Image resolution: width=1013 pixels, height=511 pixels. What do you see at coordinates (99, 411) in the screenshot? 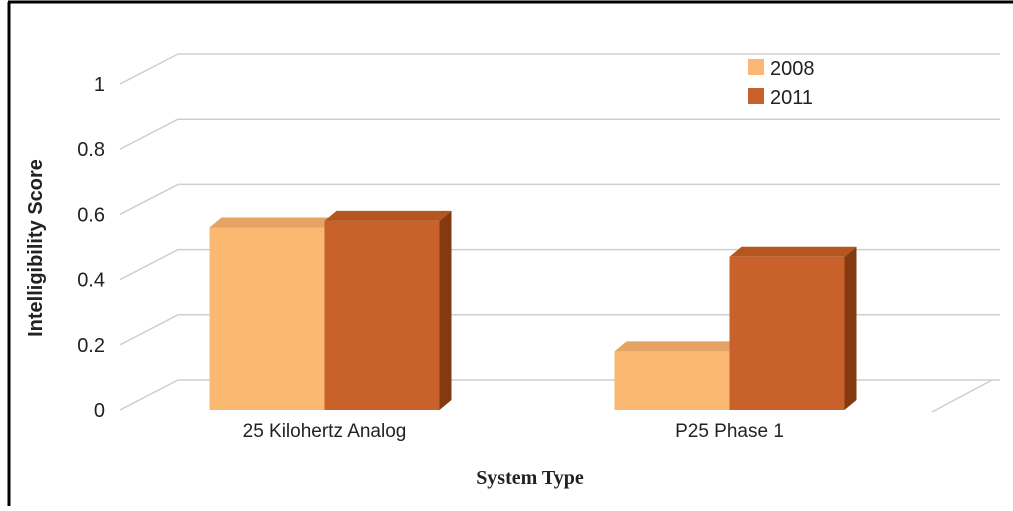
I see `y-tick-label: 0` at bounding box center [99, 411].